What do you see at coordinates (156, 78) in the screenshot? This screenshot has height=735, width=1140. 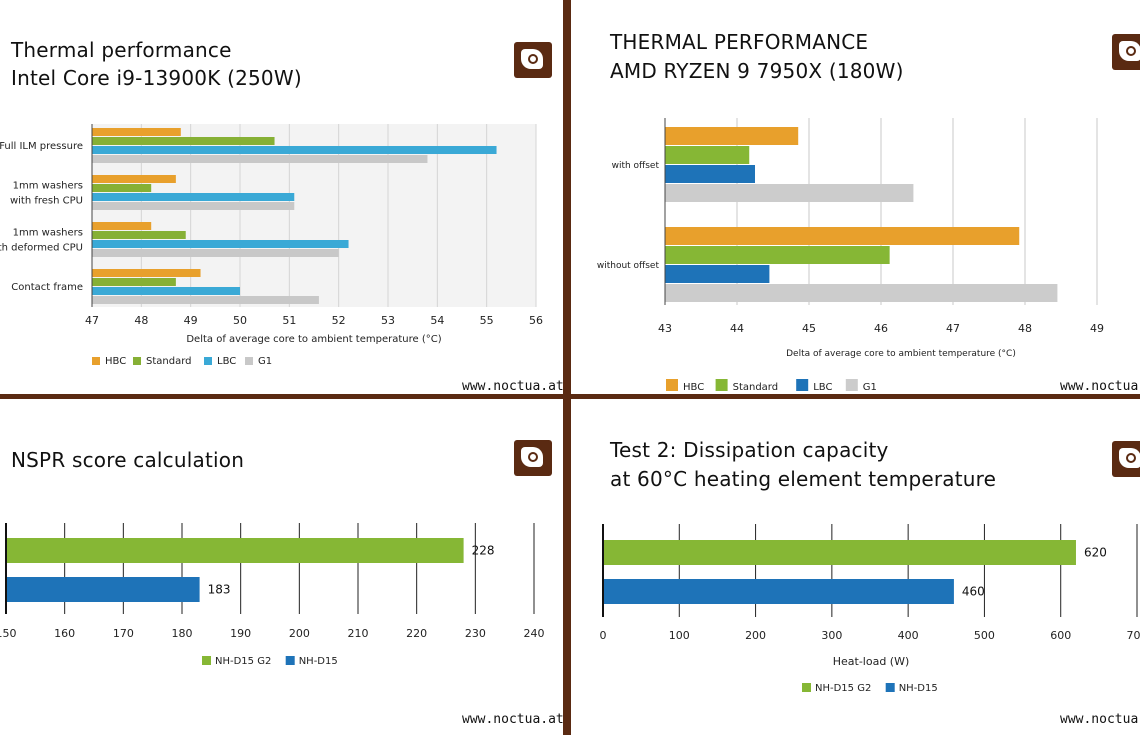 I see `chart-title-line-2: Intel Core i9-13900K (250W)` at bounding box center [156, 78].